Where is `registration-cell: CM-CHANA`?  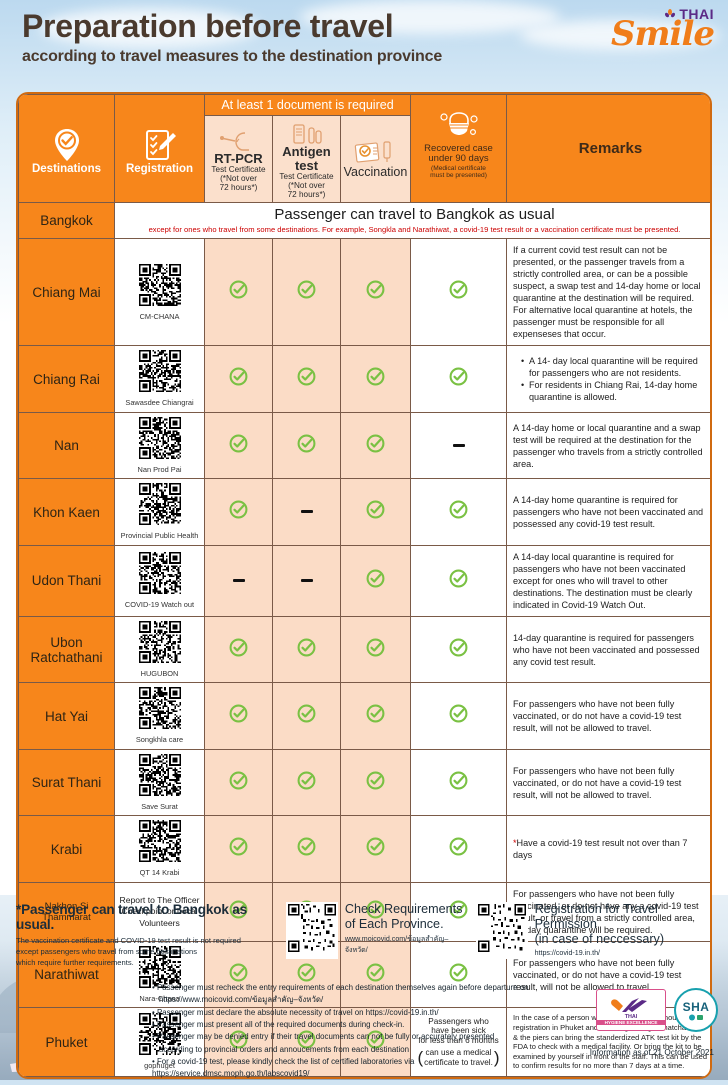
registration-cell: CM-CHANA is located at coordinates (159, 292).